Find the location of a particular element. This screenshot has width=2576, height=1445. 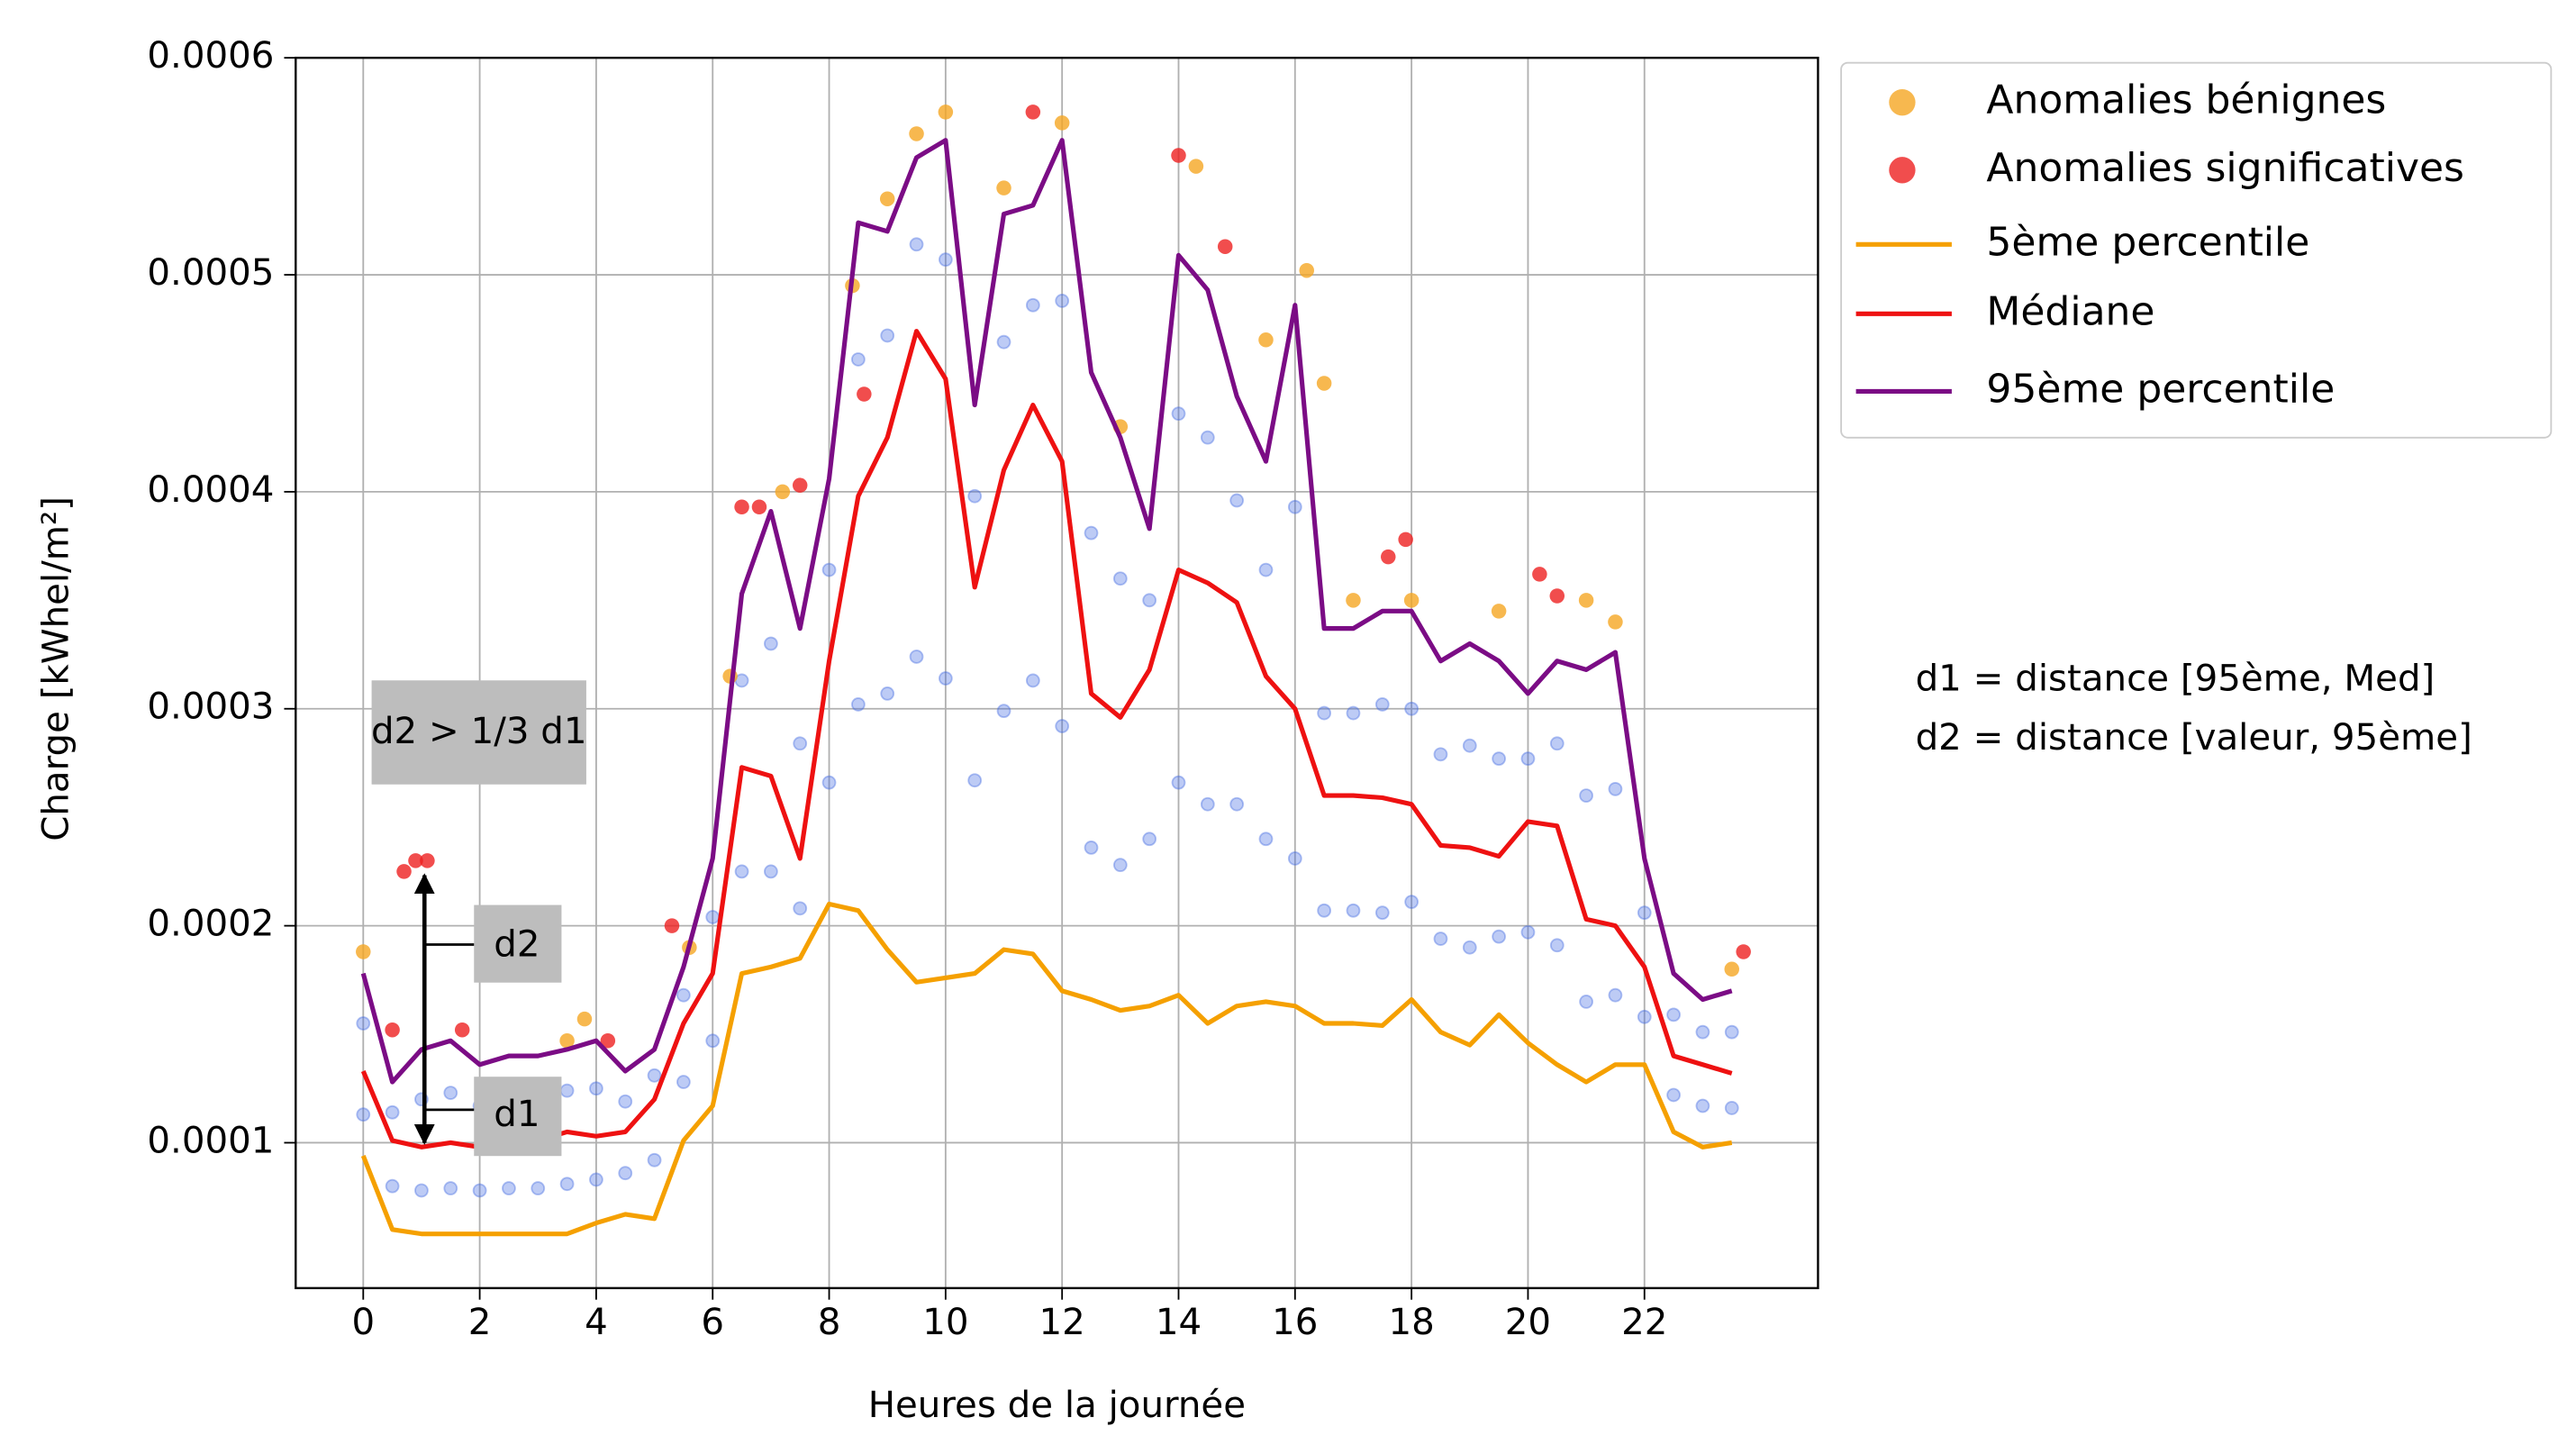

y-tick-label: 0.0003 is located at coordinates (210, 707).